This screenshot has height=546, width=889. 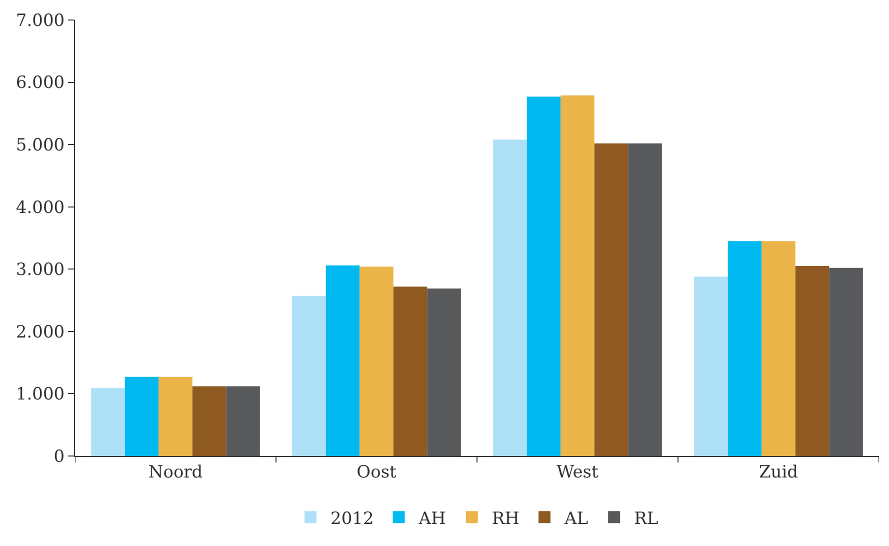 What do you see at coordinates (40, 20) in the screenshot?
I see `y-tick-label: 7.000` at bounding box center [40, 20].